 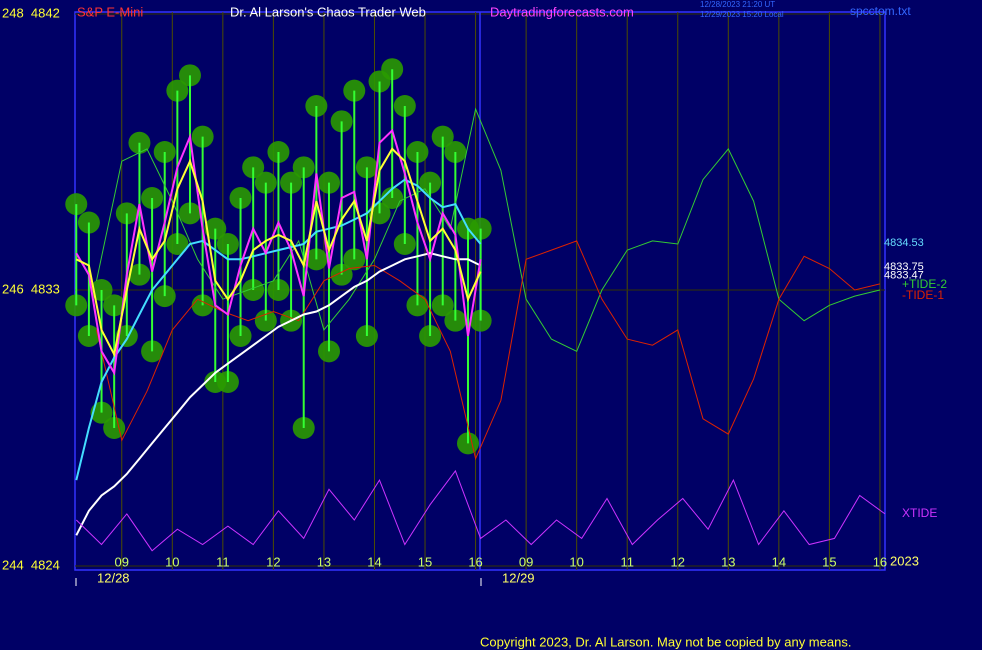 I want to click on series-label: -TIDE-1, so click(x=923, y=295).